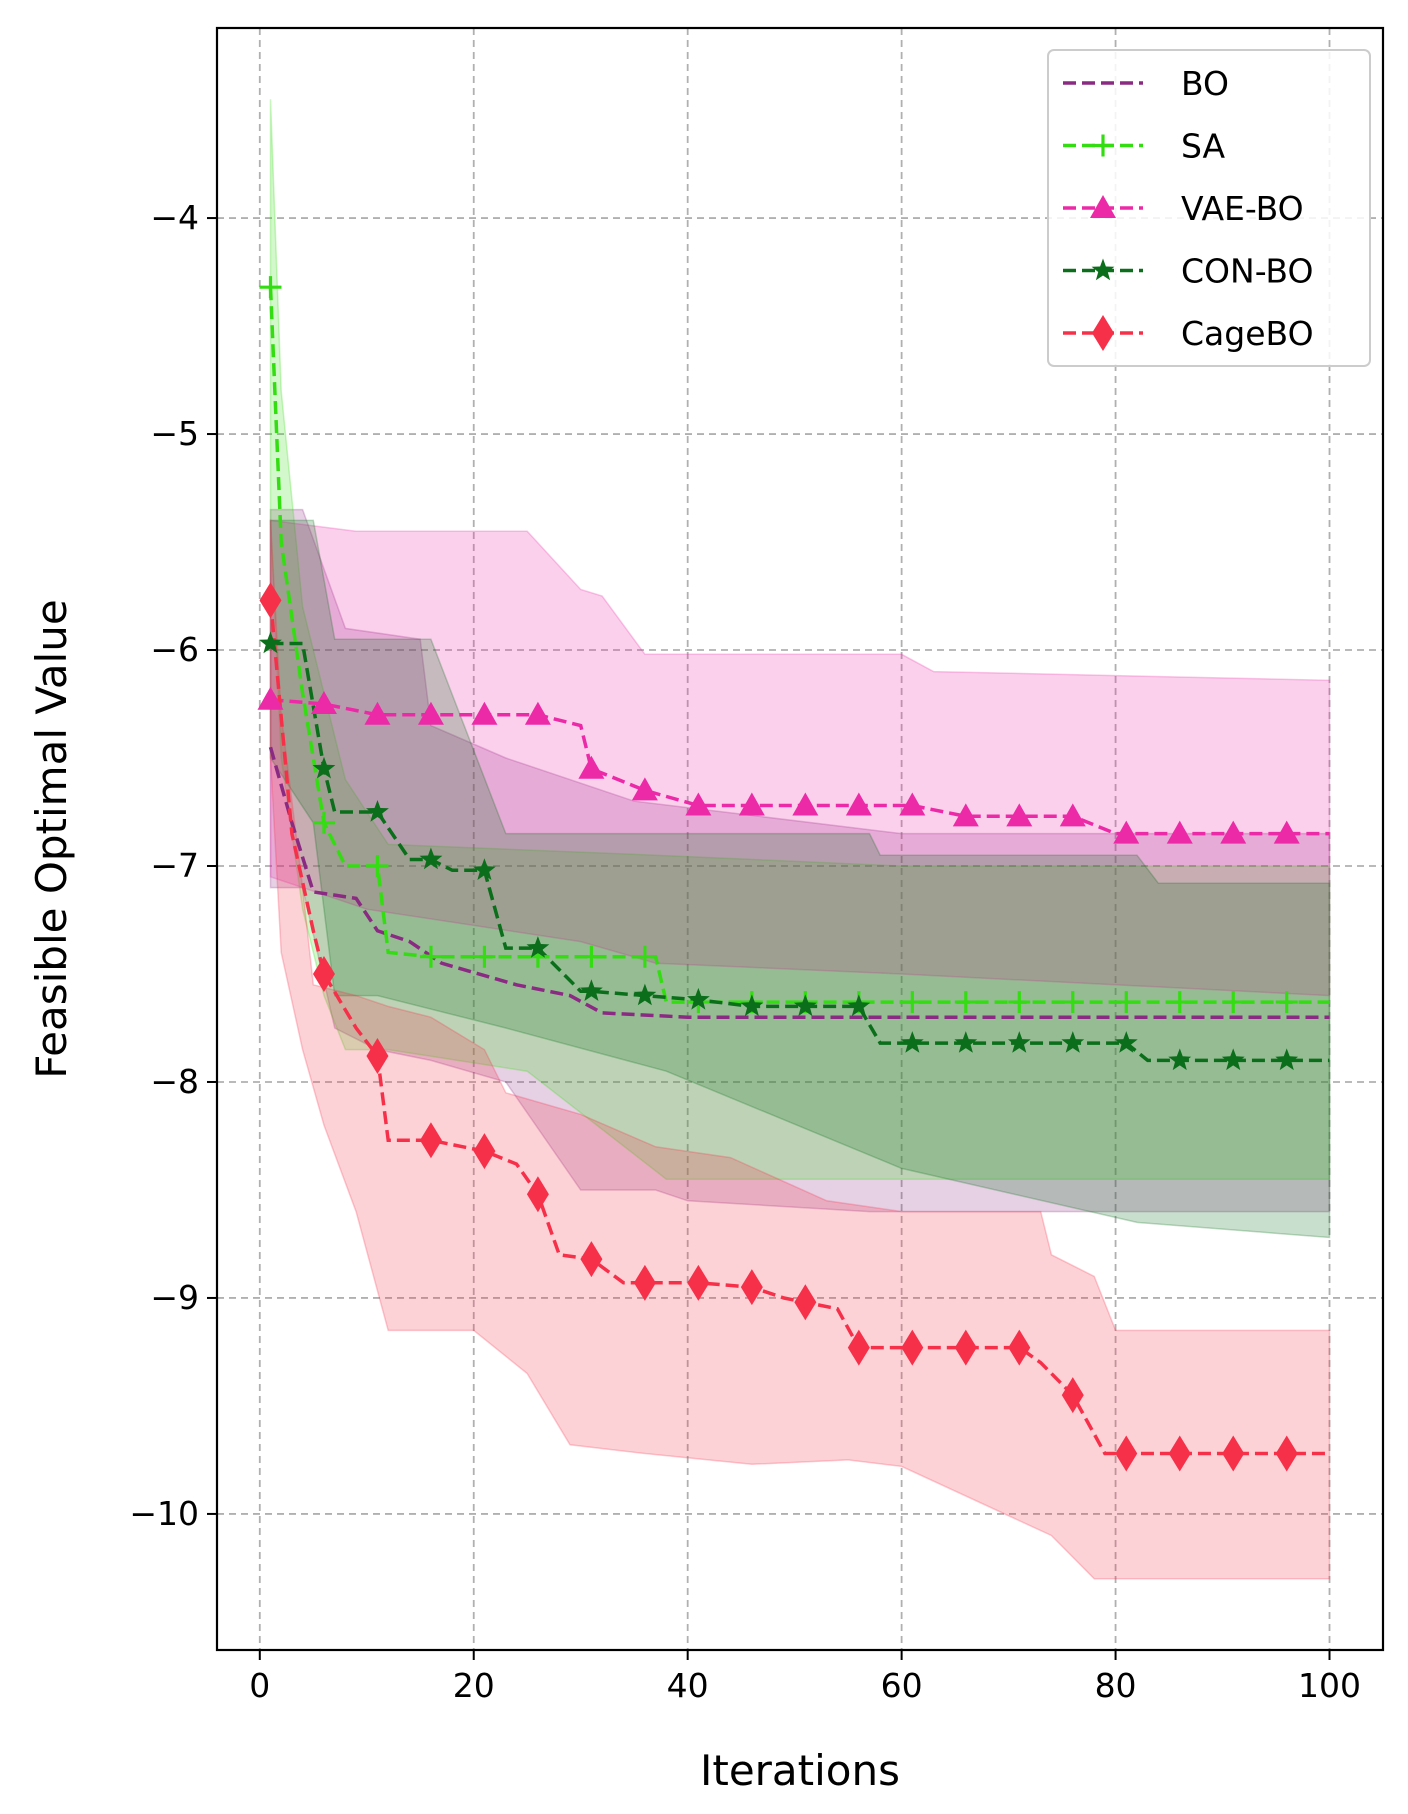 This screenshot has width=1408, height=1814. What do you see at coordinates (902, 1685) in the screenshot?
I see `x-tick-label: 60` at bounding box center [902, 1685].